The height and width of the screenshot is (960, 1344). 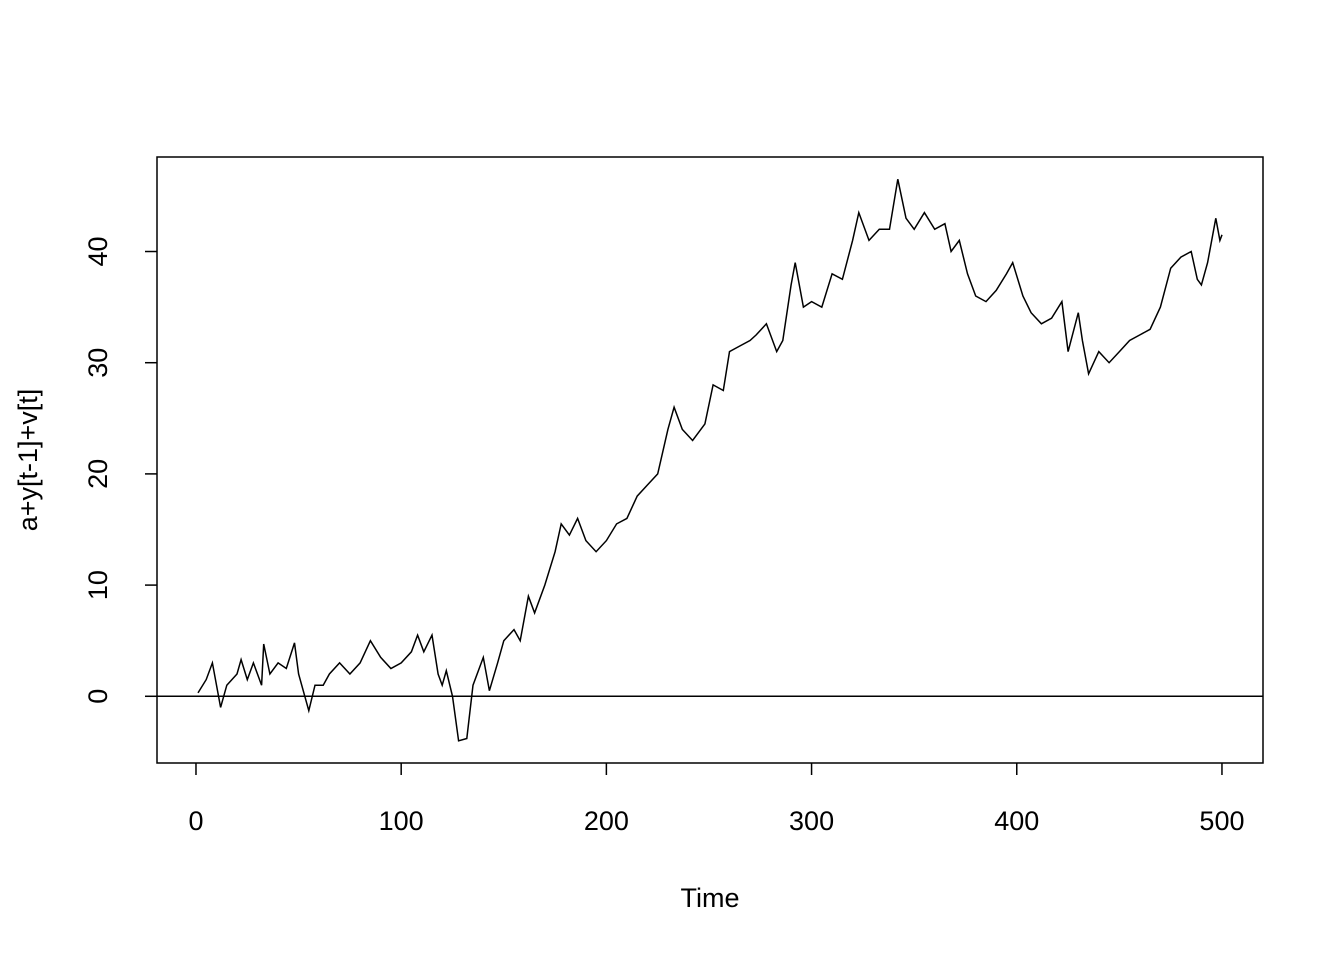 I want to click on y-tick-label: 20, so click(x=98, y=474).